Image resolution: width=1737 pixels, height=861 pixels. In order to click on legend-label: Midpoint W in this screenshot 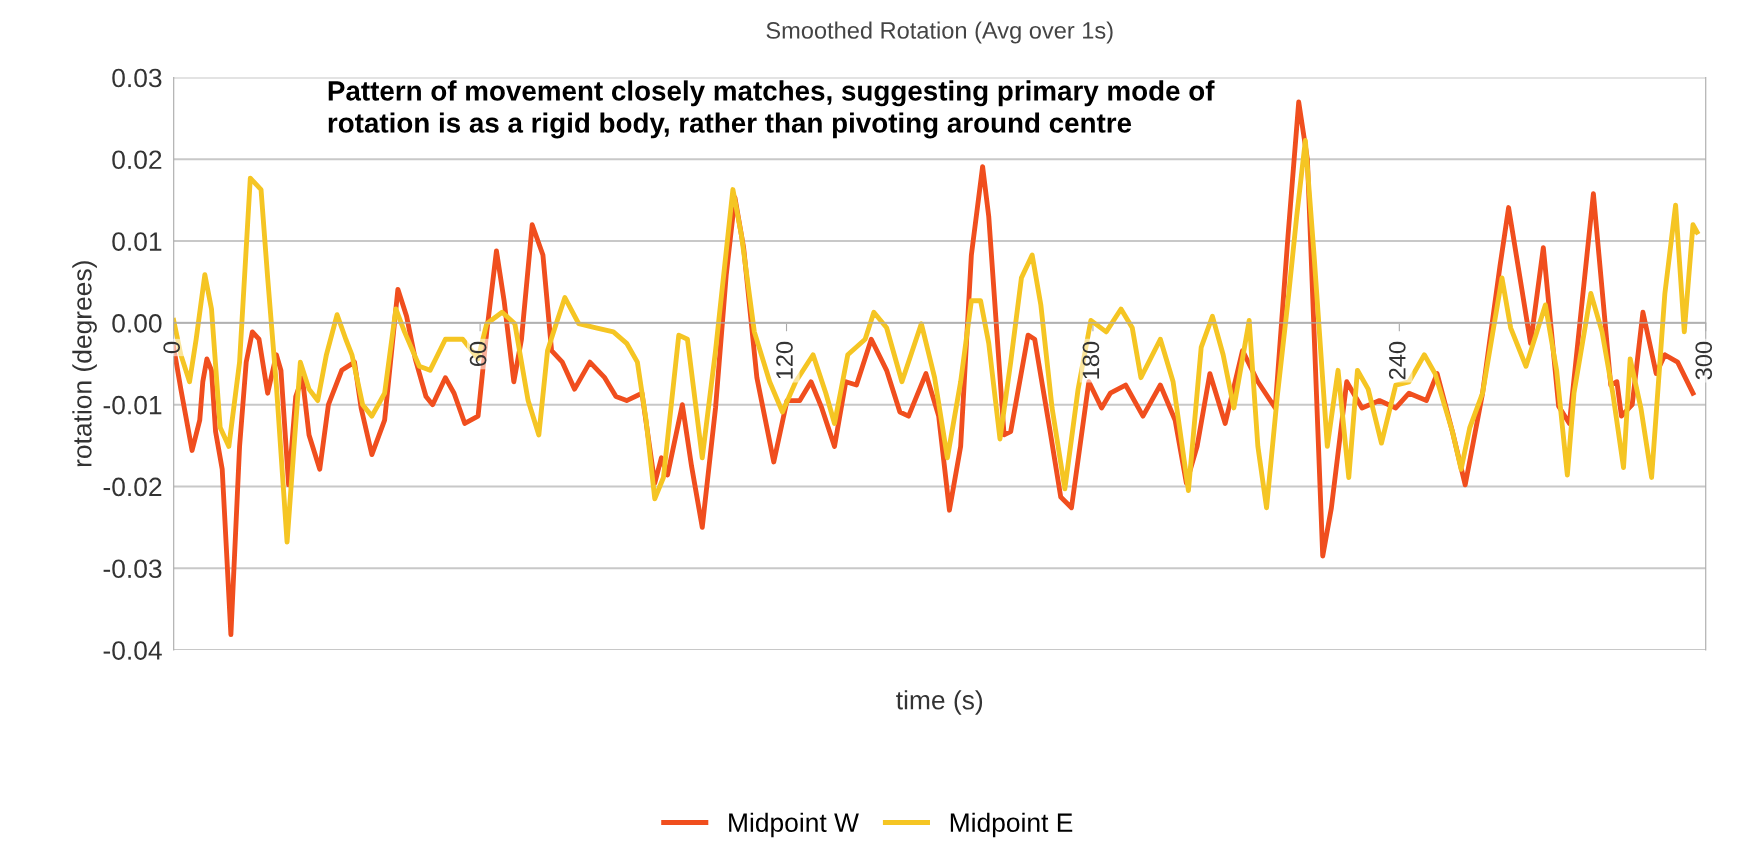, I will do `click(794, 825)`.